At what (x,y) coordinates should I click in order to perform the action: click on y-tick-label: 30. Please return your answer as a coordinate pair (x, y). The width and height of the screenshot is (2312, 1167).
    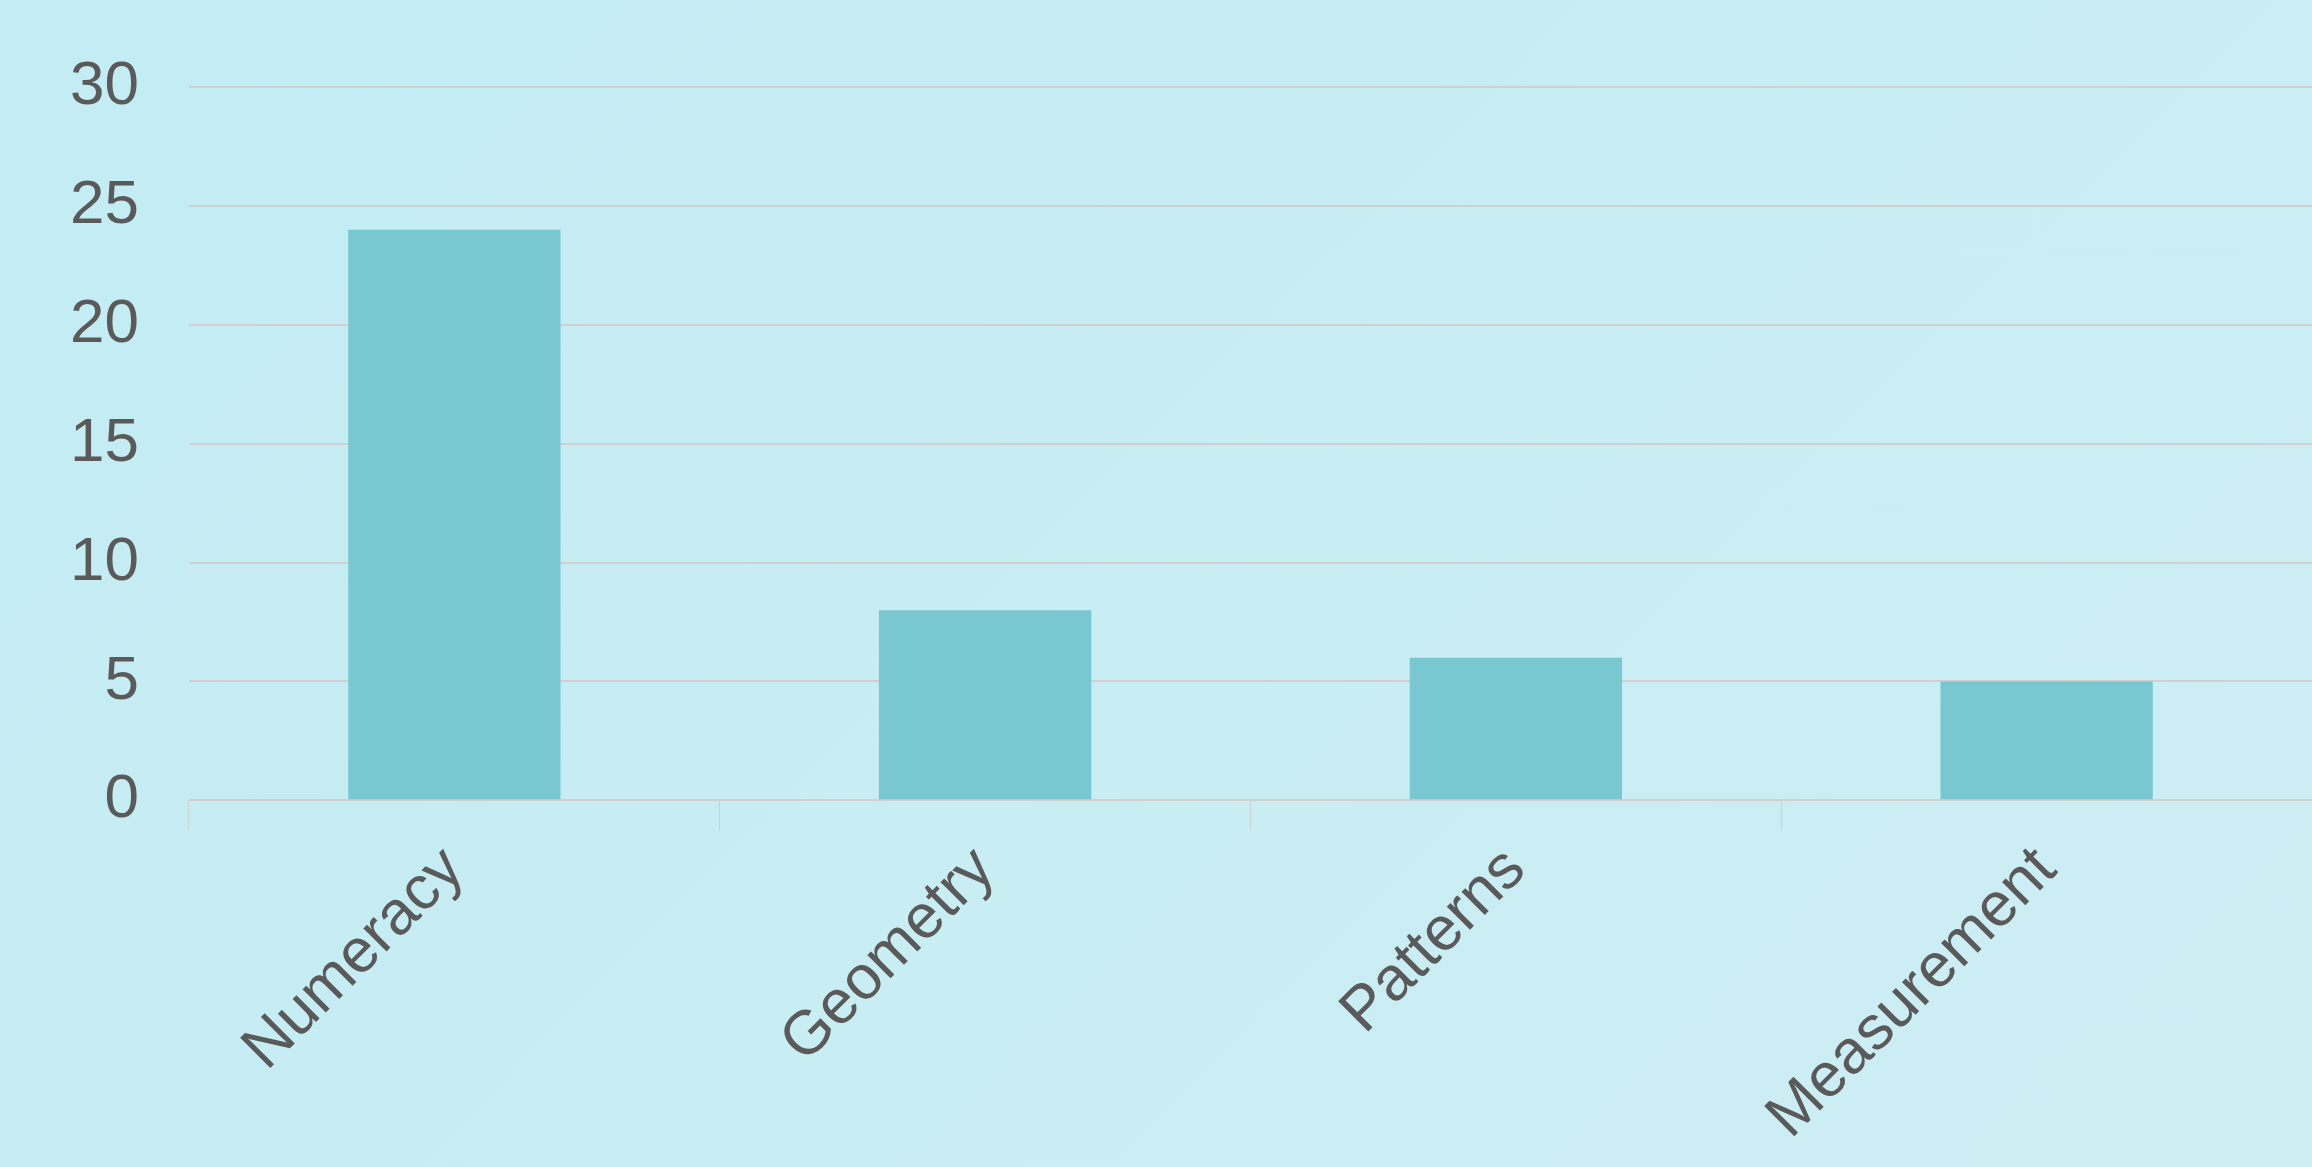
    Looking at the image, I should click on (104, 83).